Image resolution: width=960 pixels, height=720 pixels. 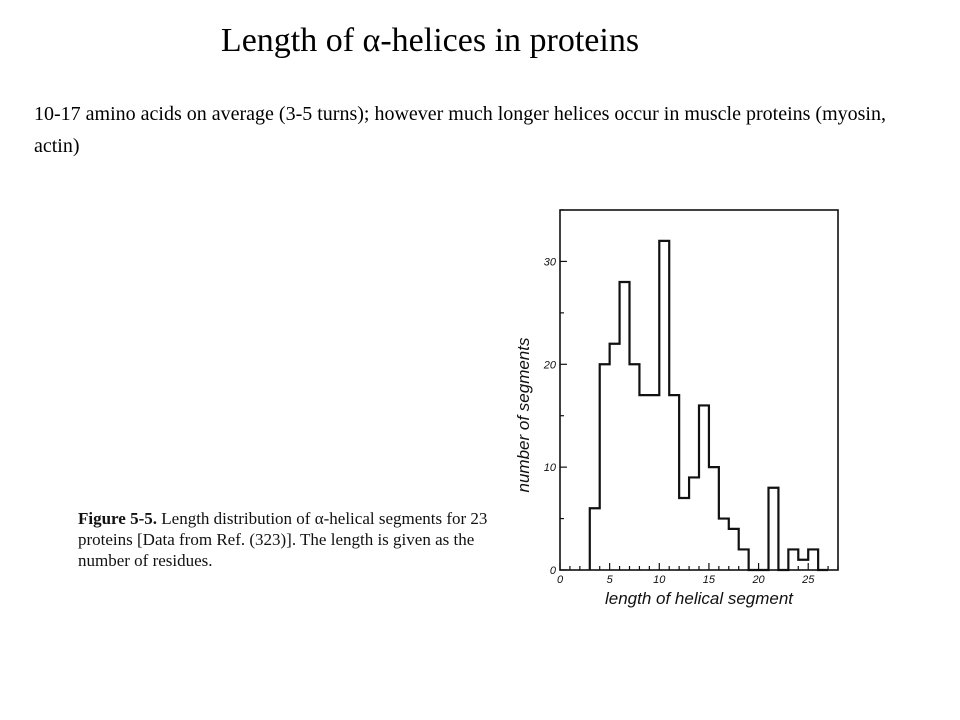 What do you see at coordinates (659, 580) in the screenshot?
I see `x-tick-label: 10` at bounding box center [659, 580].